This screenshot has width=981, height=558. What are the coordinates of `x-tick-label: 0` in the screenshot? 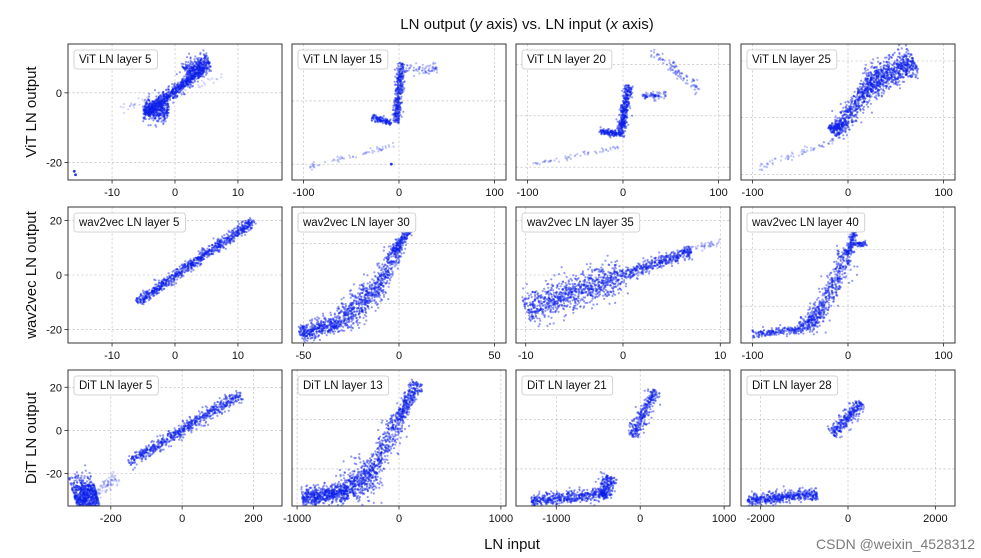 It's located at (623, 193).